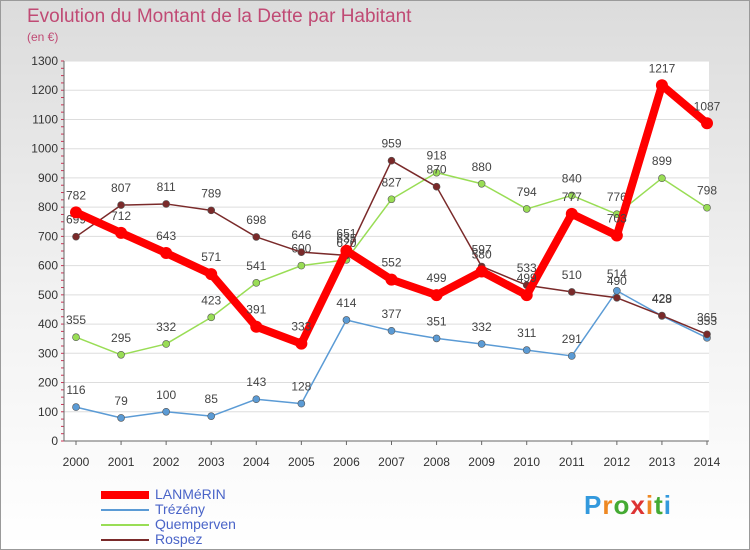  Describe the element at coordinates (391, 263) in the screenshot. I see `data-label: 552` at that location.